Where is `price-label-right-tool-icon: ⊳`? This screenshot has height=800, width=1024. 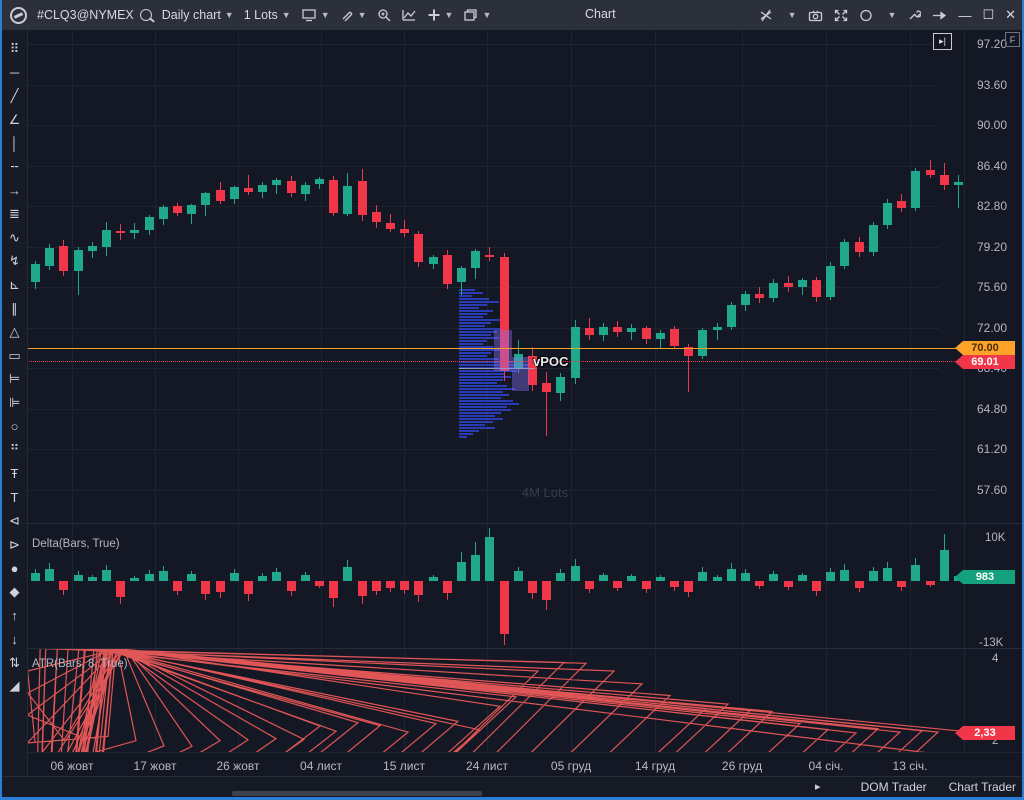 price-label-right-tool-icon: ⊳ is located at coordinates (14, 544).